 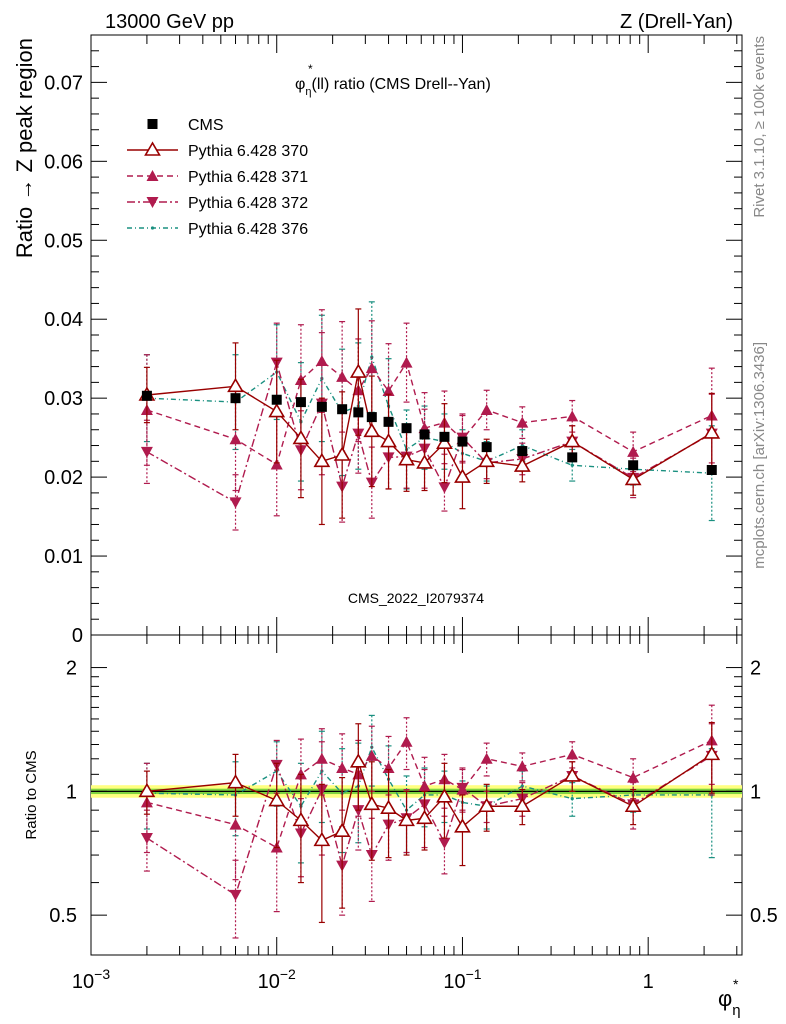 I want to click on main-series, so click(x=429, y=432).